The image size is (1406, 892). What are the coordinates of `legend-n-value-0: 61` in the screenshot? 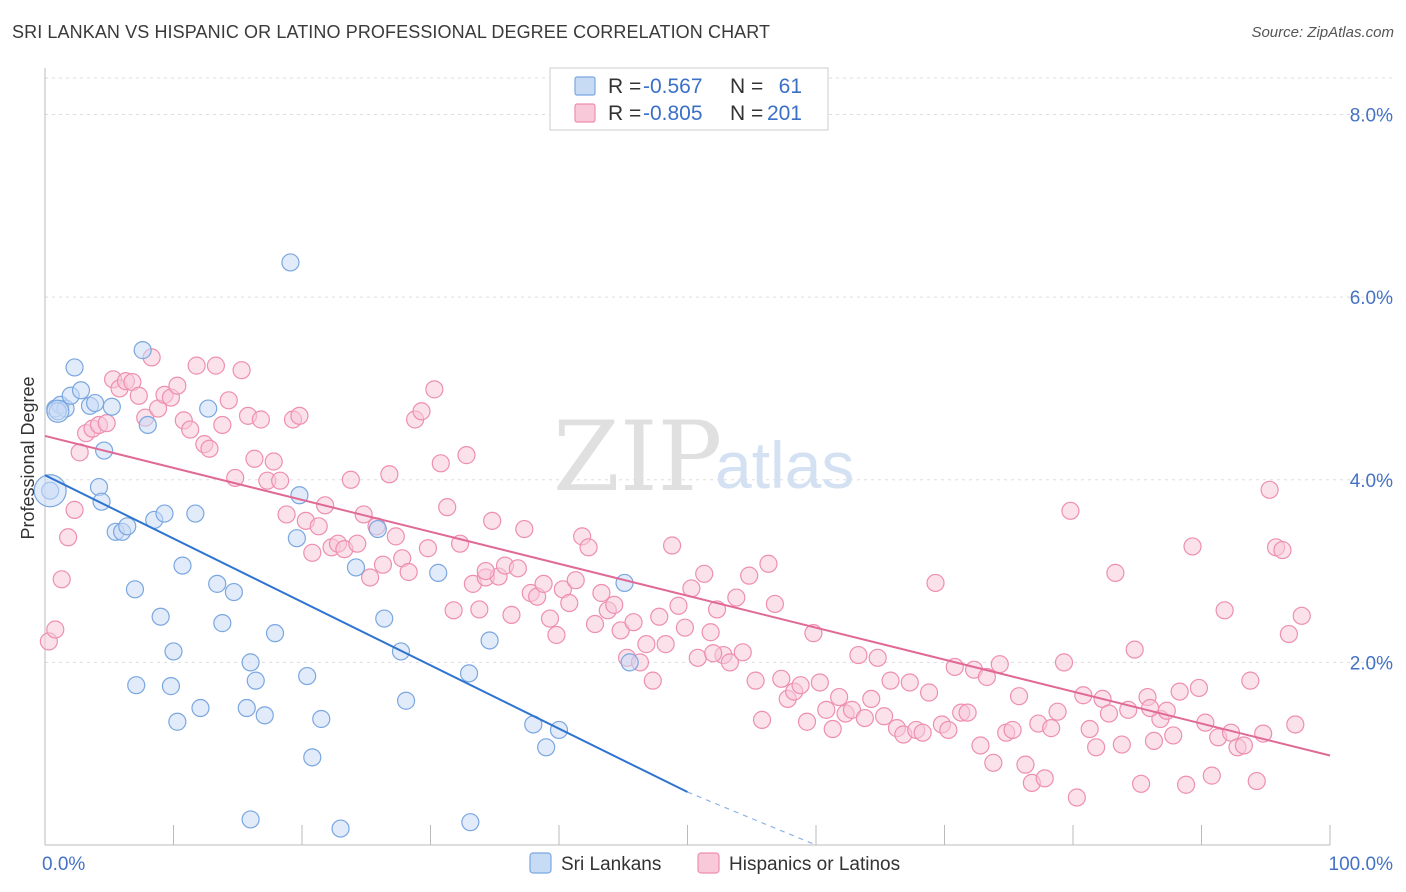 It's located at (790, 86).